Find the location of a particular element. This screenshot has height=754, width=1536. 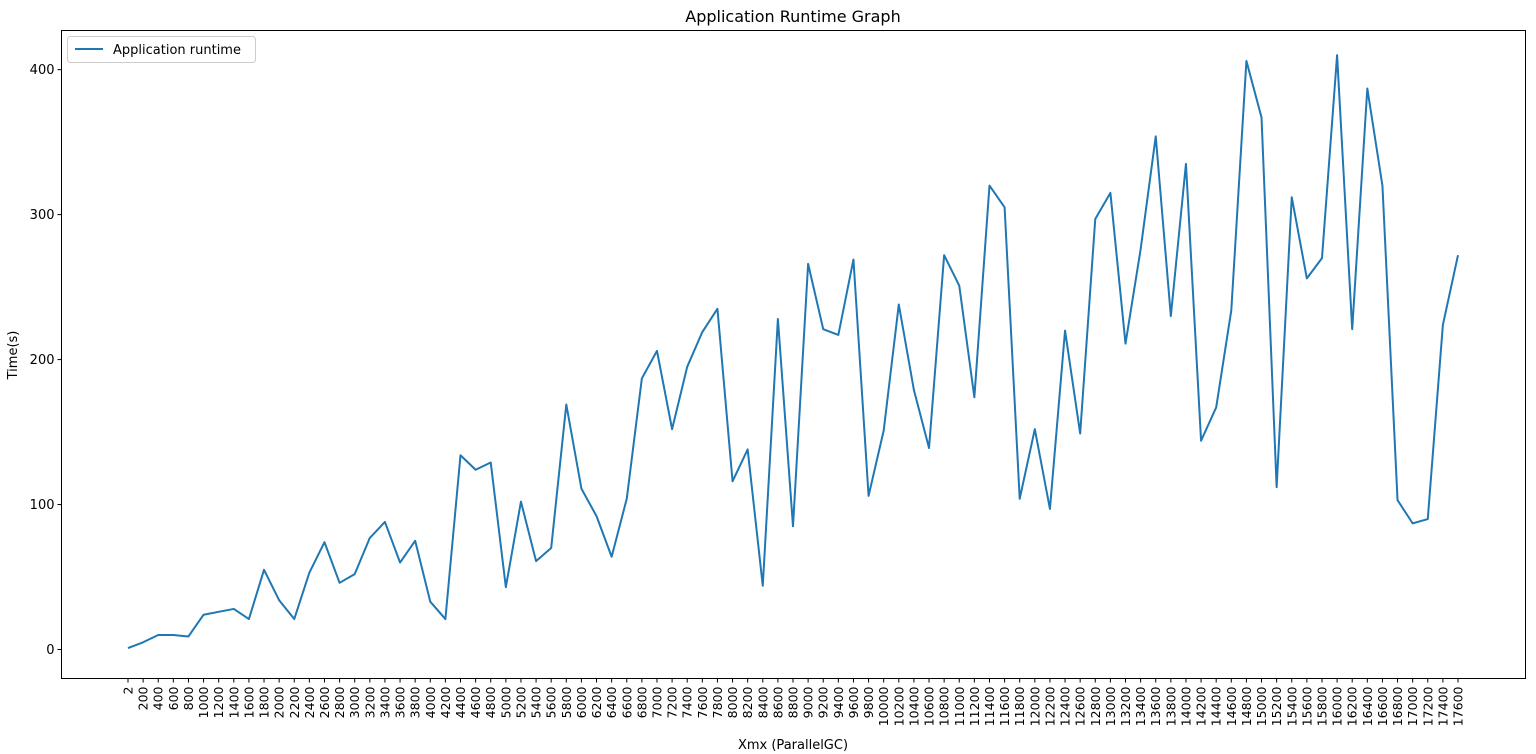

x-tick-label: 7800 is located at coordinates (717, 702).